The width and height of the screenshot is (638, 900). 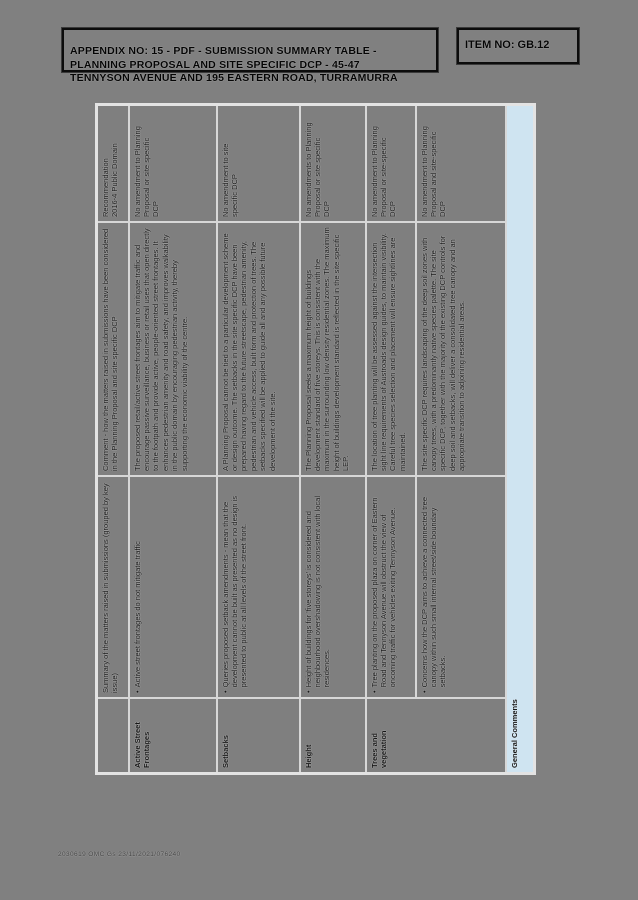 What do you see at coordinates (112, 163) in the screenshot?
I see `recommendation-header-cell: Recommendation 2016-4 Public Domain` at bounding box center [112, 163].